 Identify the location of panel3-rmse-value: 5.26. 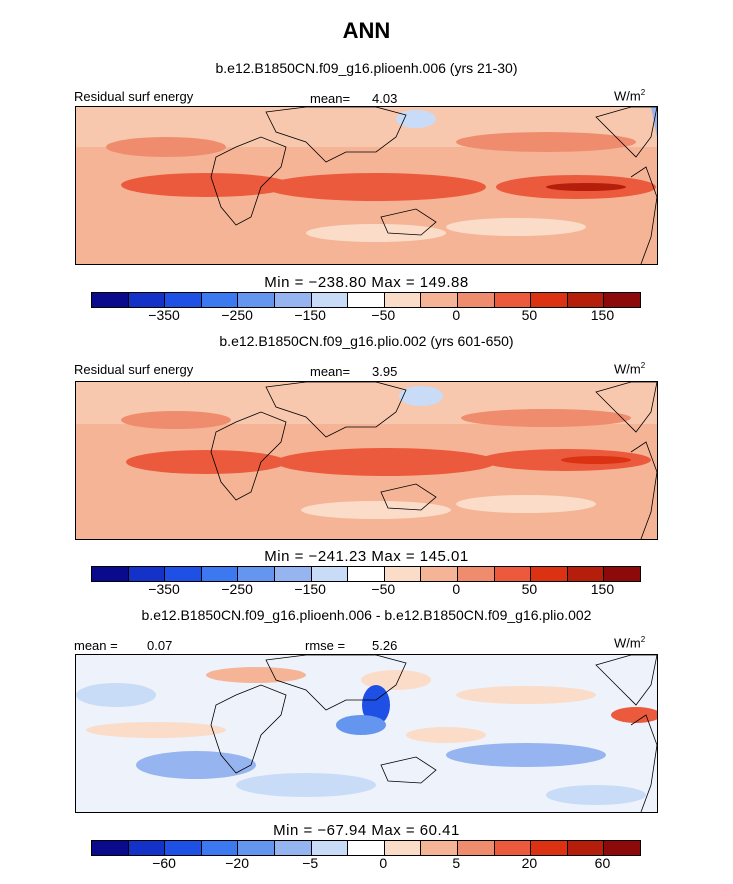
(385, 645).